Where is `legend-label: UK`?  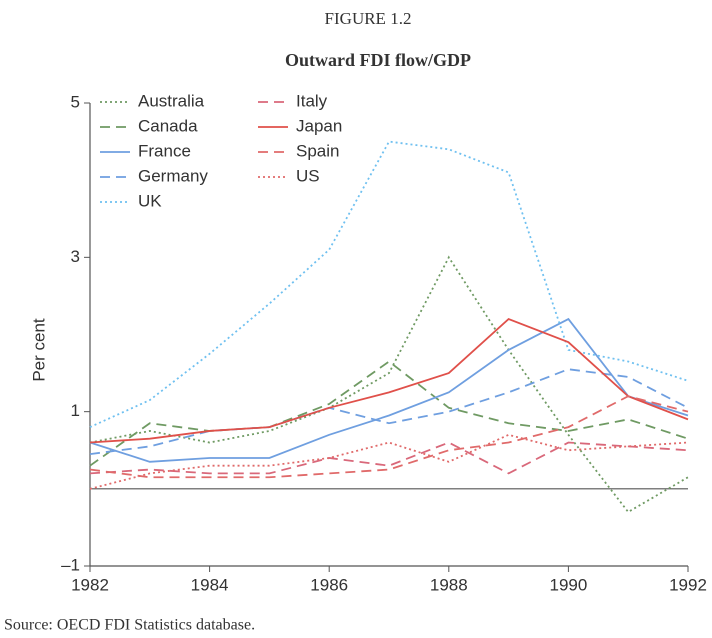 legend-label: UK is located at coordinates (150, 200).